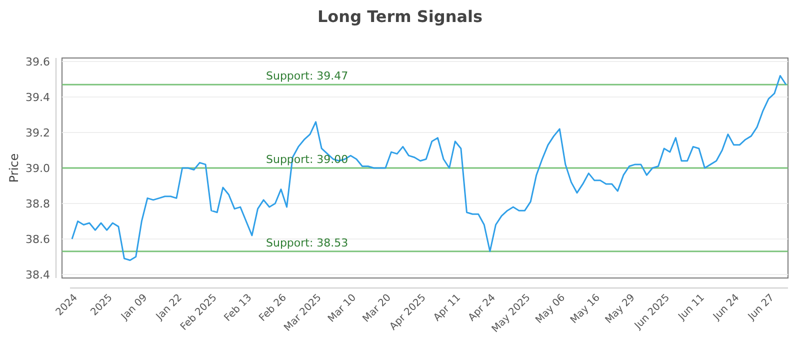  What do you see at coordinates (169, 307) in the screenshot?
I see `x-tick-label: Jan 22` at bounding box center [169, 307].